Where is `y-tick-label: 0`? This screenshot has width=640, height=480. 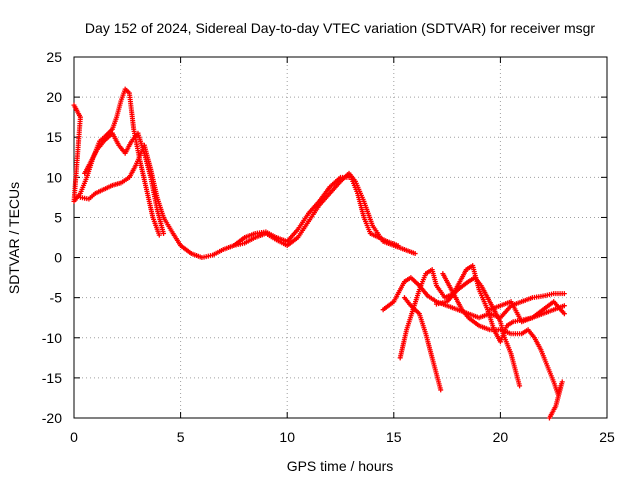 y-tick-label: 0 is located at coordinates (58, 258).